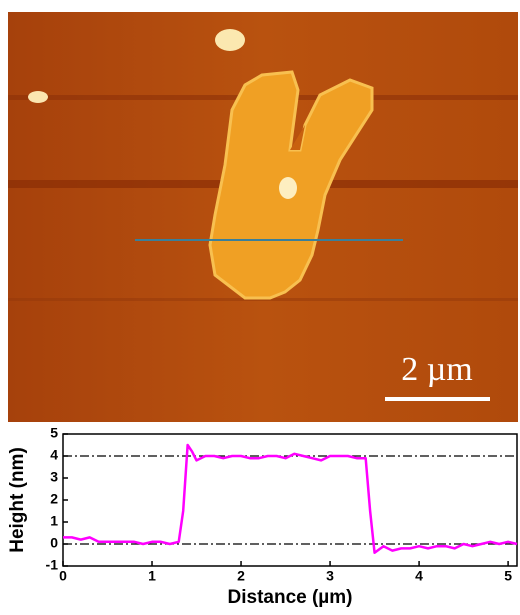  Describe the element at coordinates (54, 477) in the screenshot. I see `y-tick-label: 3` at that location.